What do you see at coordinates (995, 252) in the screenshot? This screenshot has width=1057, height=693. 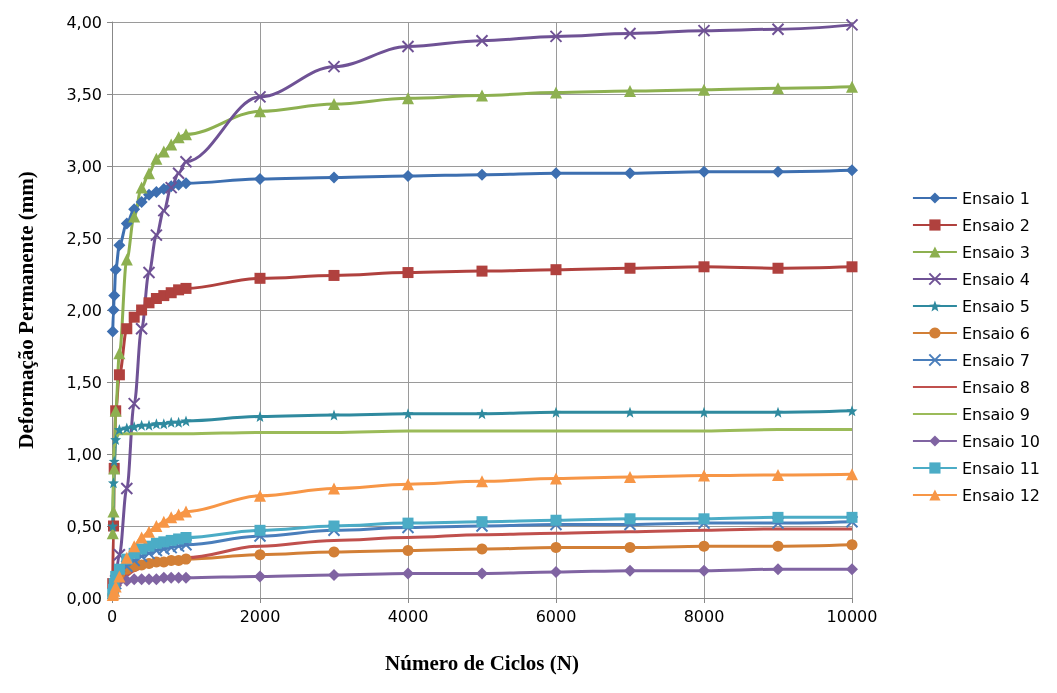 I see `legend-label: Ensaio 3` at bounding box center [995, 252].